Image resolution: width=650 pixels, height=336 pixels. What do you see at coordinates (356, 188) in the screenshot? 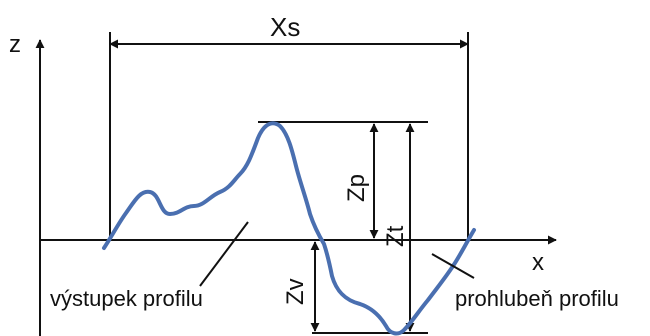
I see `zp-label: Zp` at bounding box center [356, 188].